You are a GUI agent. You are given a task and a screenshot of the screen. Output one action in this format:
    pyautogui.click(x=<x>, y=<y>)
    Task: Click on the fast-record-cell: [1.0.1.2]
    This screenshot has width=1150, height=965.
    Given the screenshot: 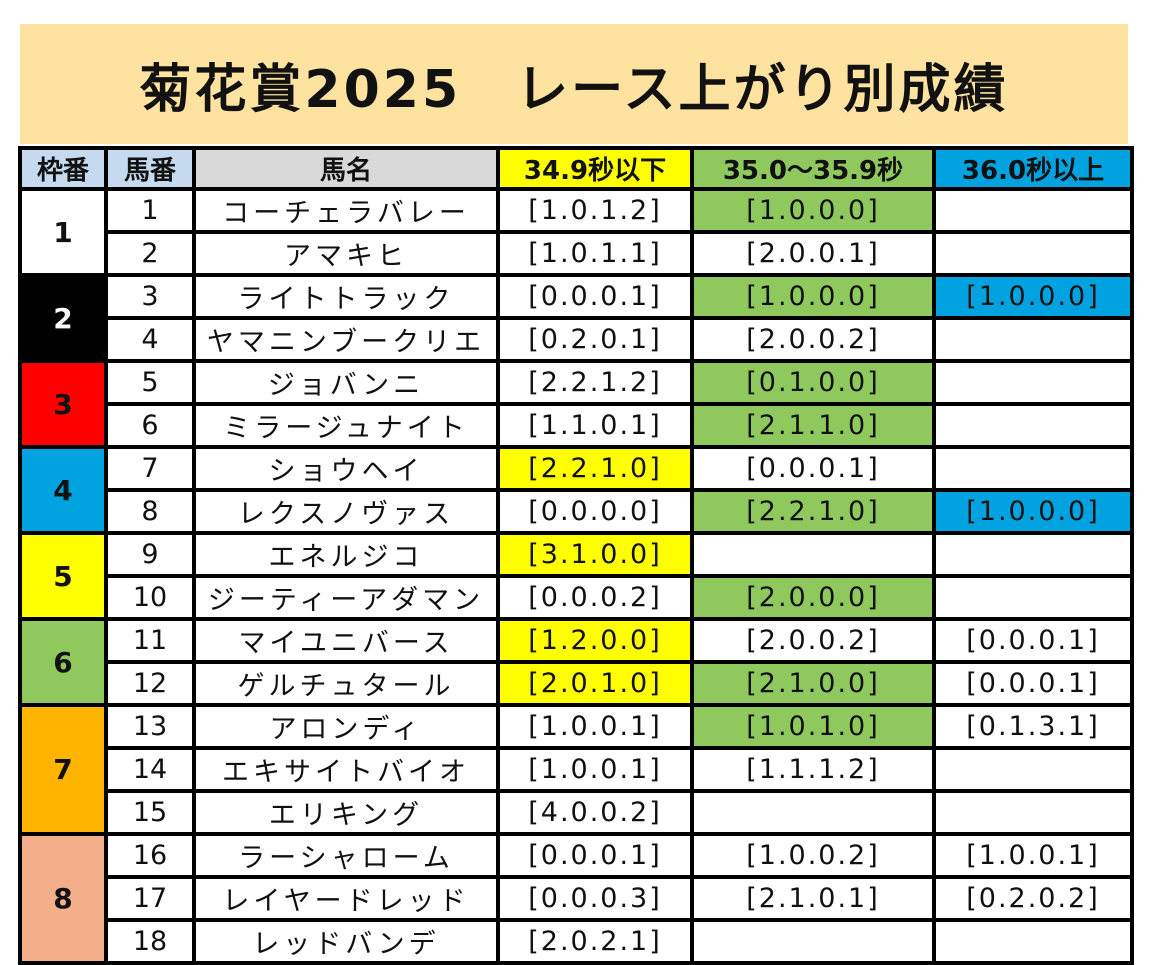 What is the action you would take?
    pyautogui.click(x=595, y=210)
    